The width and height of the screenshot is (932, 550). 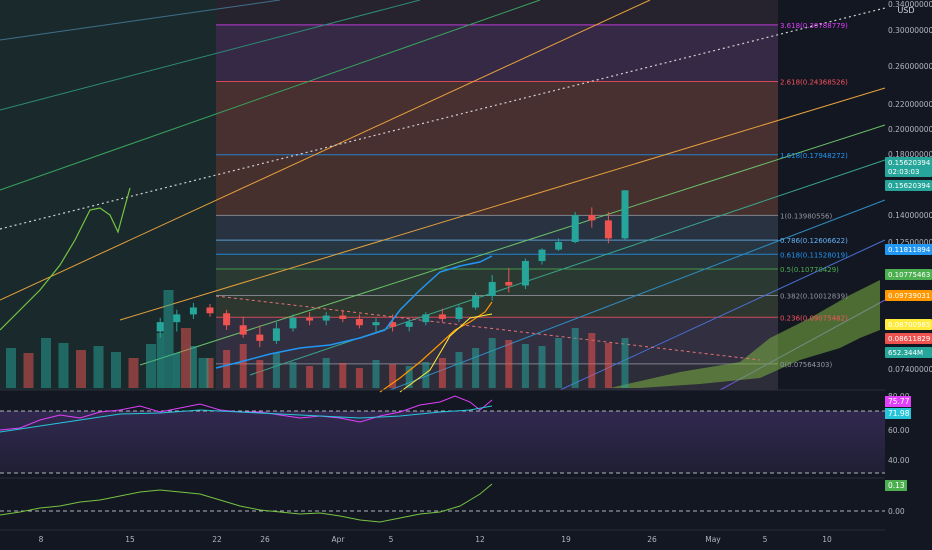 I want to click on time-tick-label: 10, so click(x=827, y=539).